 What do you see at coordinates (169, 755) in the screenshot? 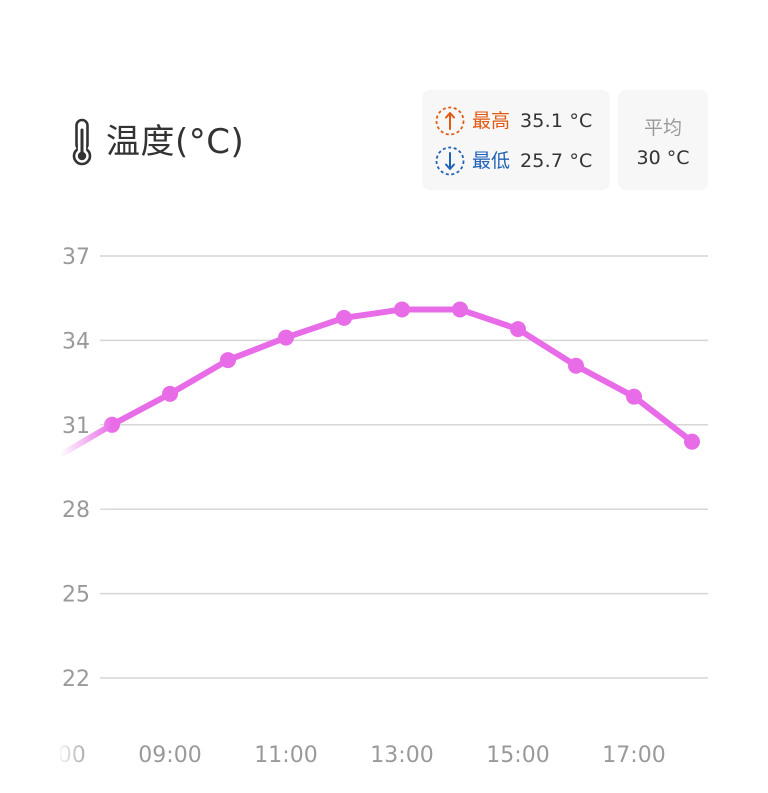
I see `x-tick-label: 09:00` at bounding box center [169, 755].